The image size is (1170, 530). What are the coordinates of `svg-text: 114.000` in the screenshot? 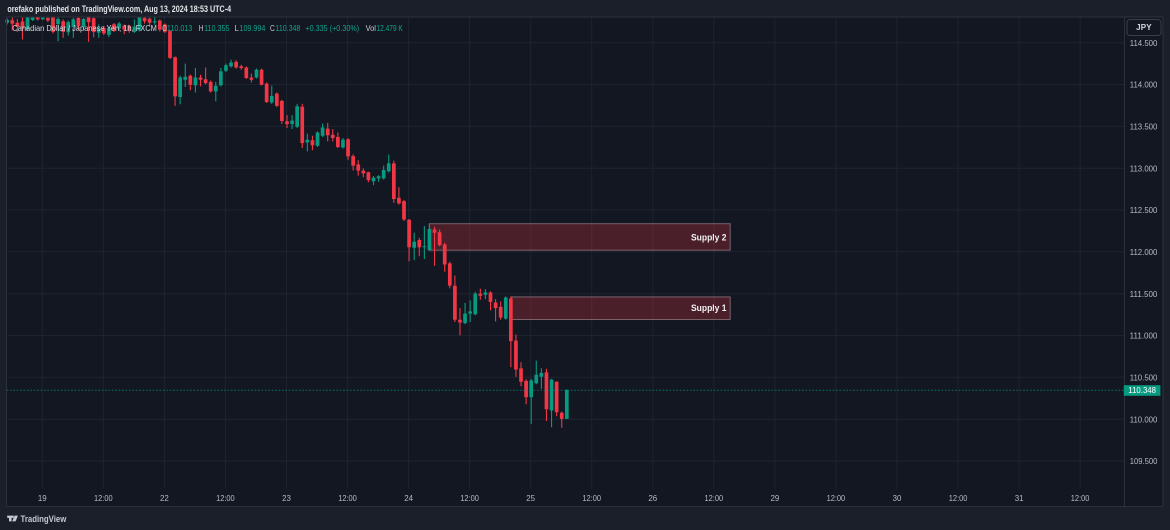 It's located at (1144, 85).